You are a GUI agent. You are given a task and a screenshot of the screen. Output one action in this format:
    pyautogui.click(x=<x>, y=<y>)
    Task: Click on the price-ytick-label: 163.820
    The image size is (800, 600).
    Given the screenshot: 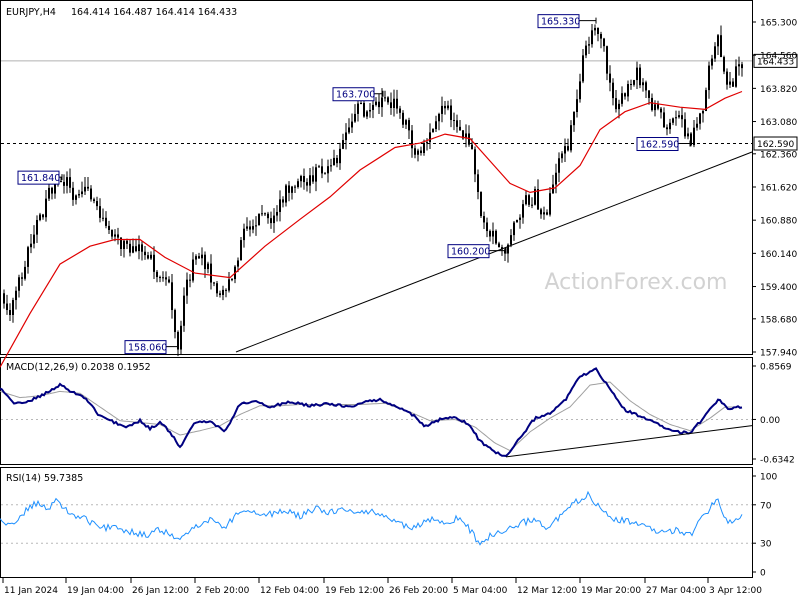 What is the action you would take?
    pyautogui.click(x=778, y=90)
    